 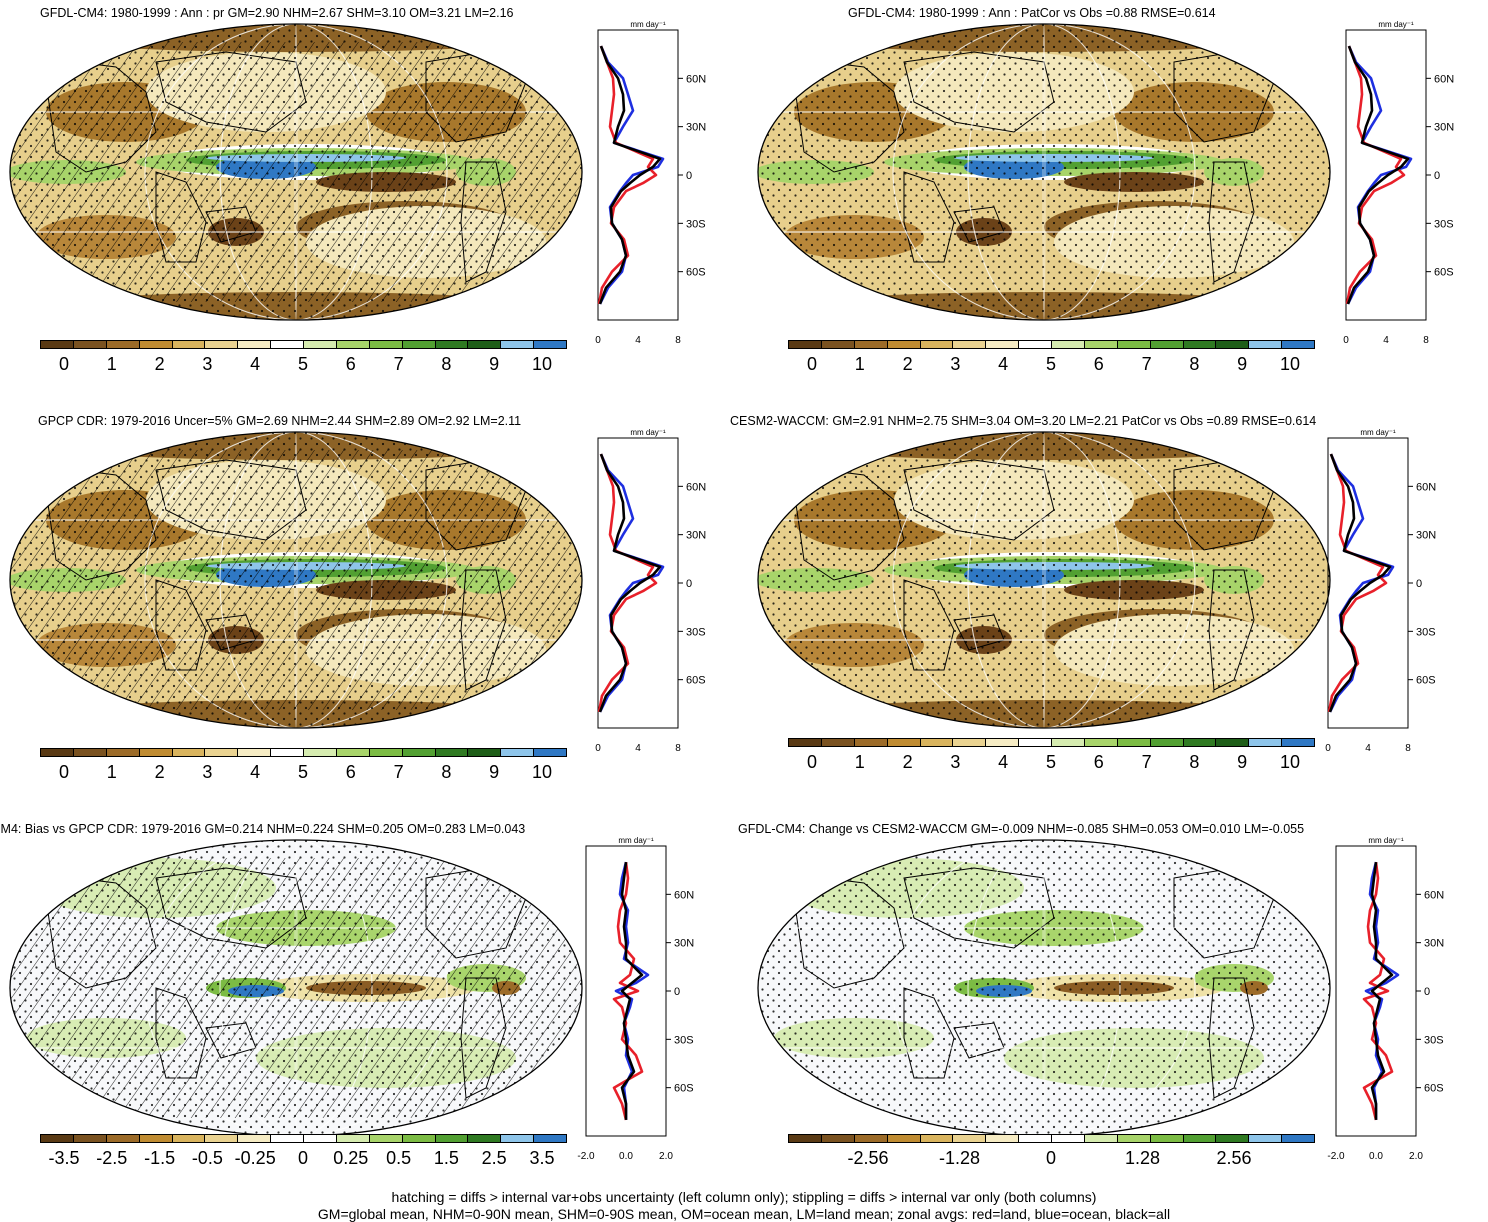 I want to click on colorbar-tick-label: 2.5, so click(x=494, y=1158).